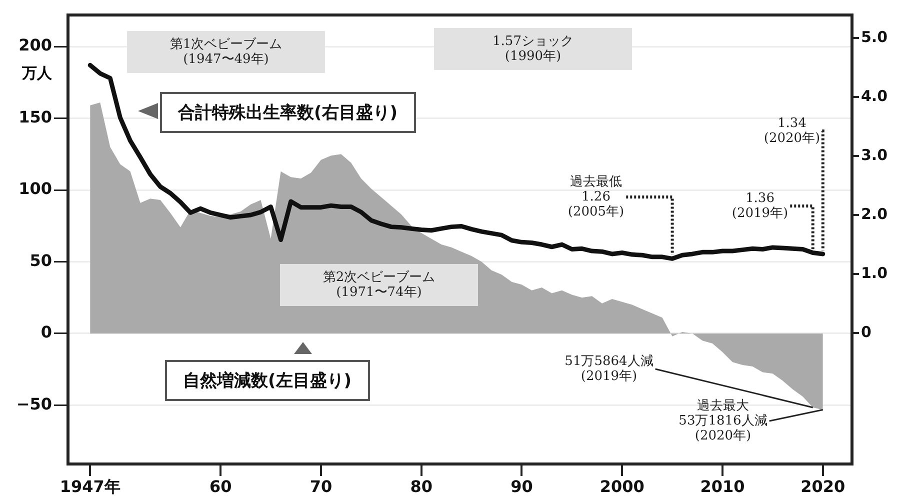 This screenshot has height=504, width=898. What do you see at coordinates (421, 486) in the screenshot?
I see `x-tick-label: 80` at bounding box center [421, 486].